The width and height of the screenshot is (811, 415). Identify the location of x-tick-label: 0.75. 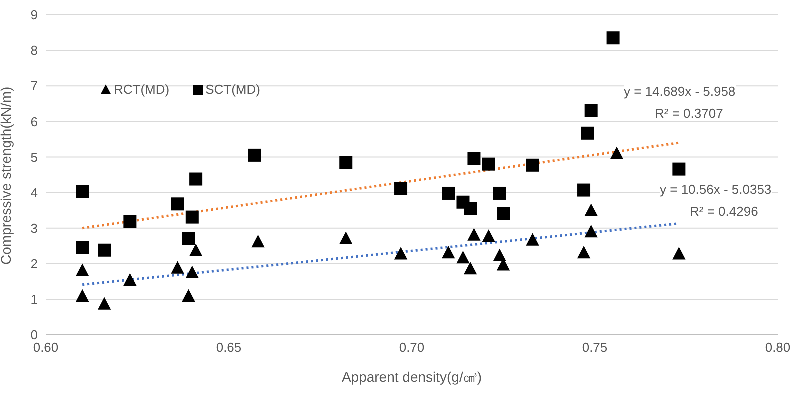
(595, 348).